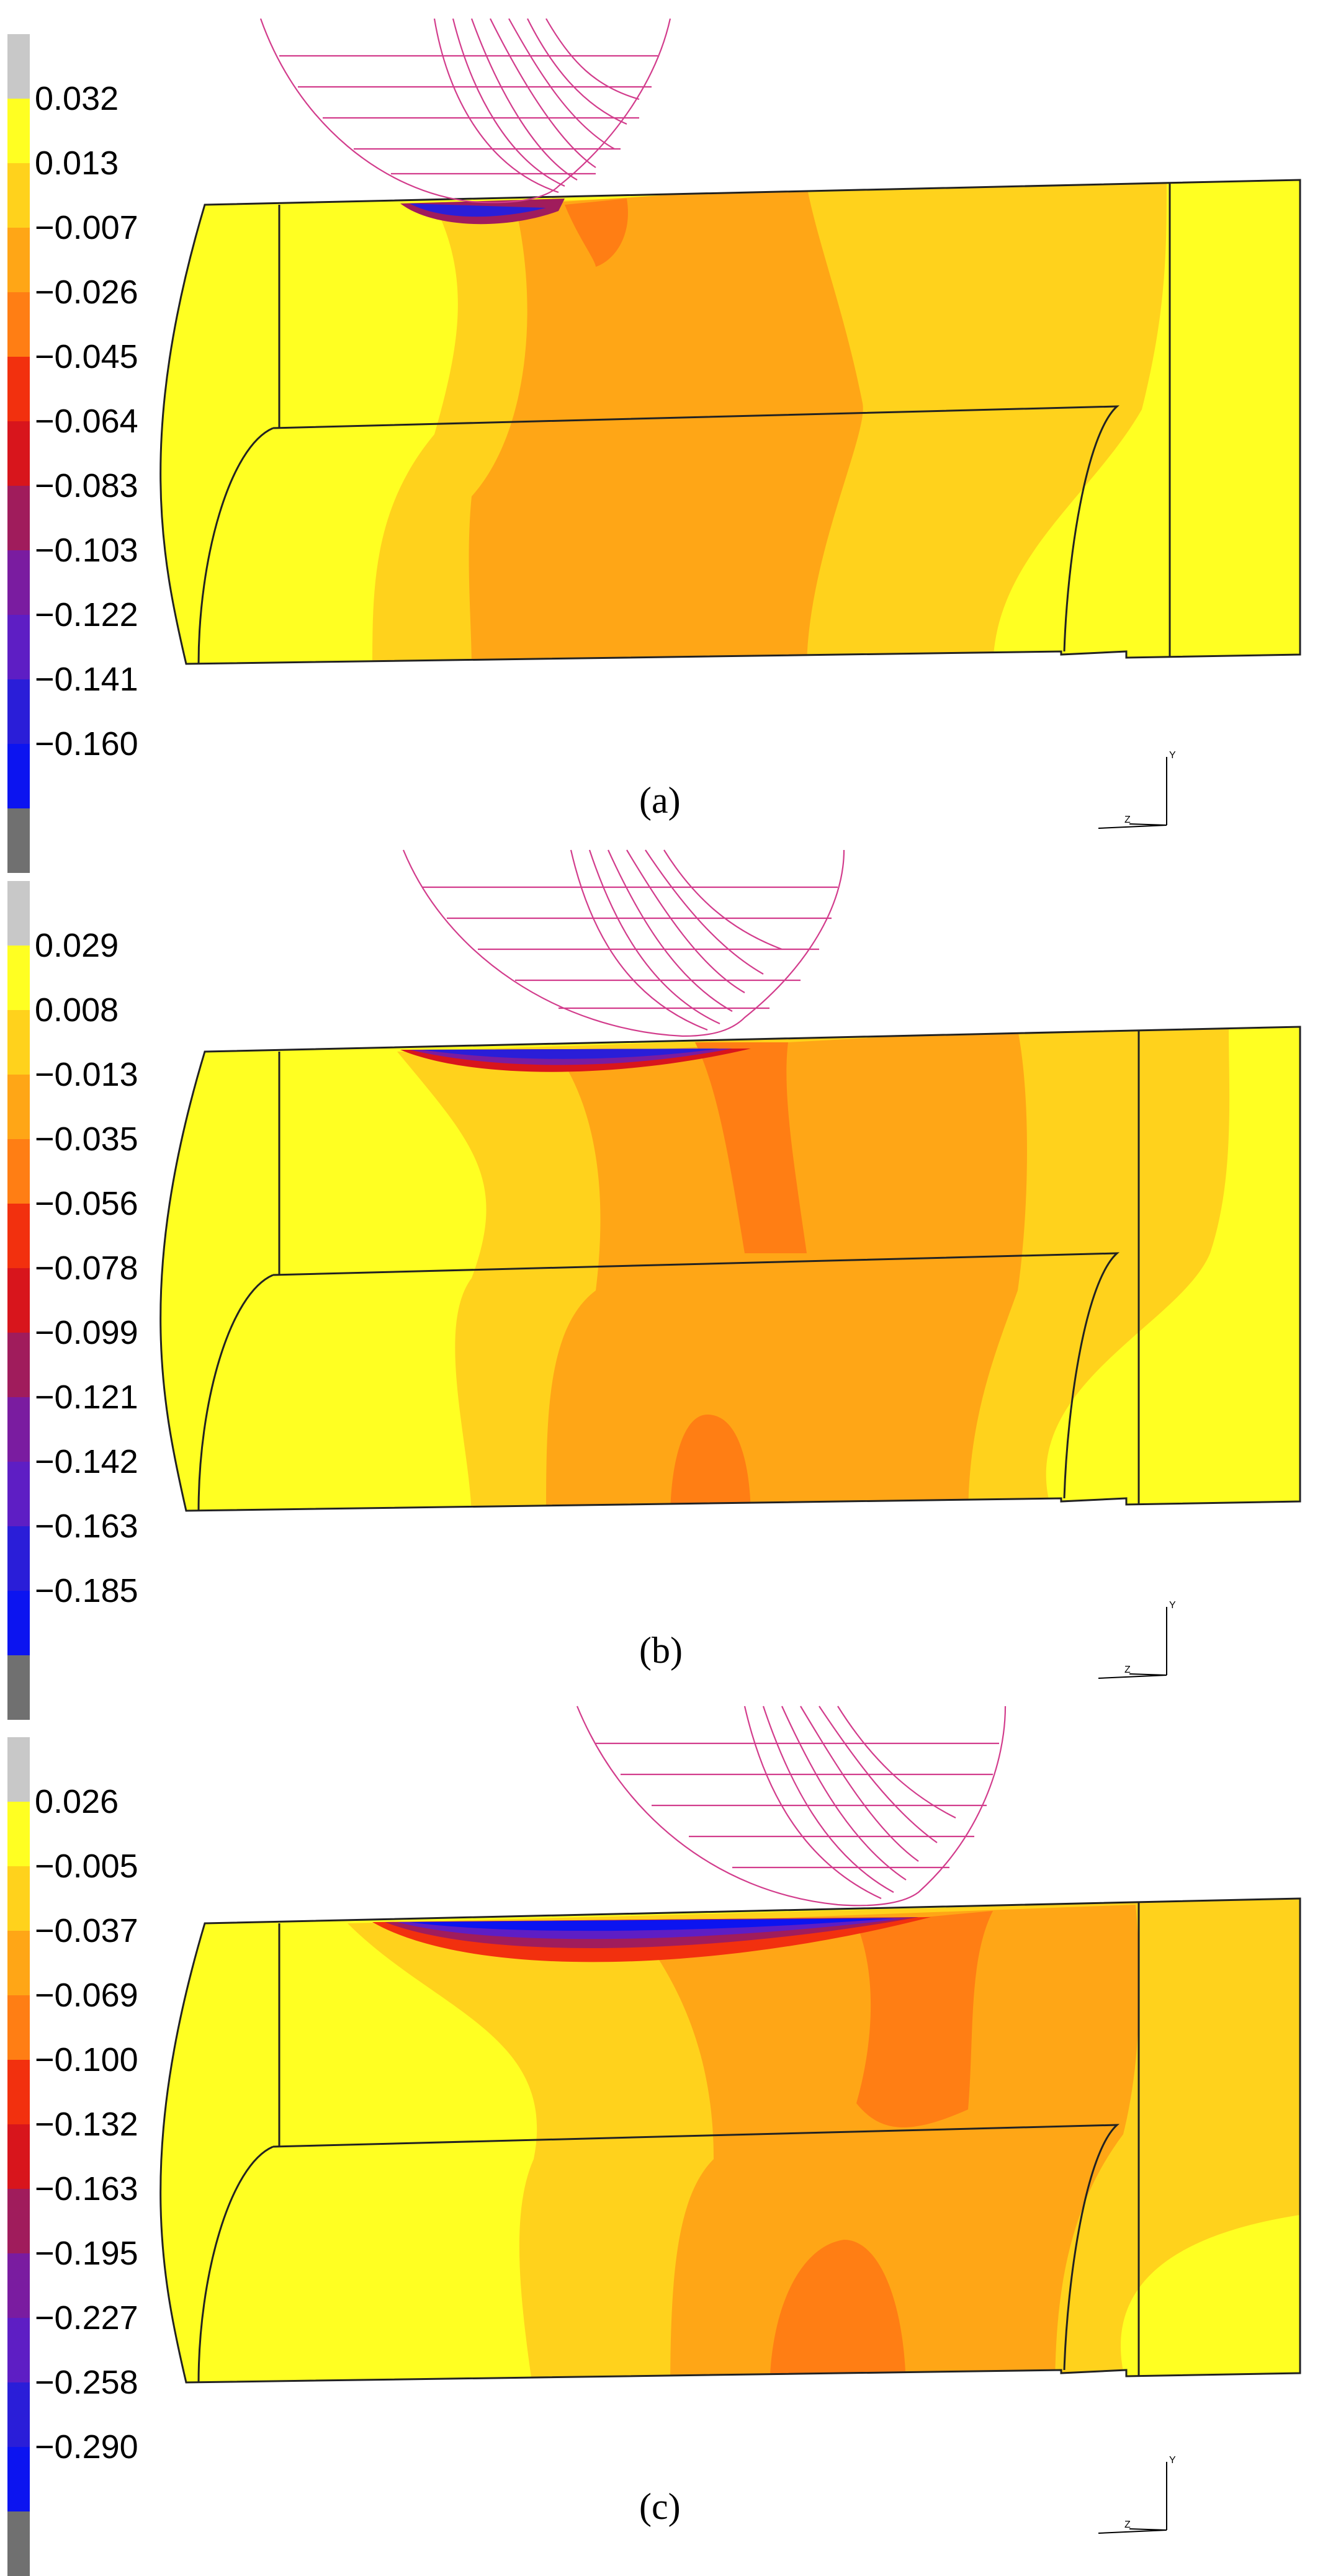 The width and height of the screenshot is (1328, 2576). I want to click on legend-value: −0.227, so click(86, 2318).